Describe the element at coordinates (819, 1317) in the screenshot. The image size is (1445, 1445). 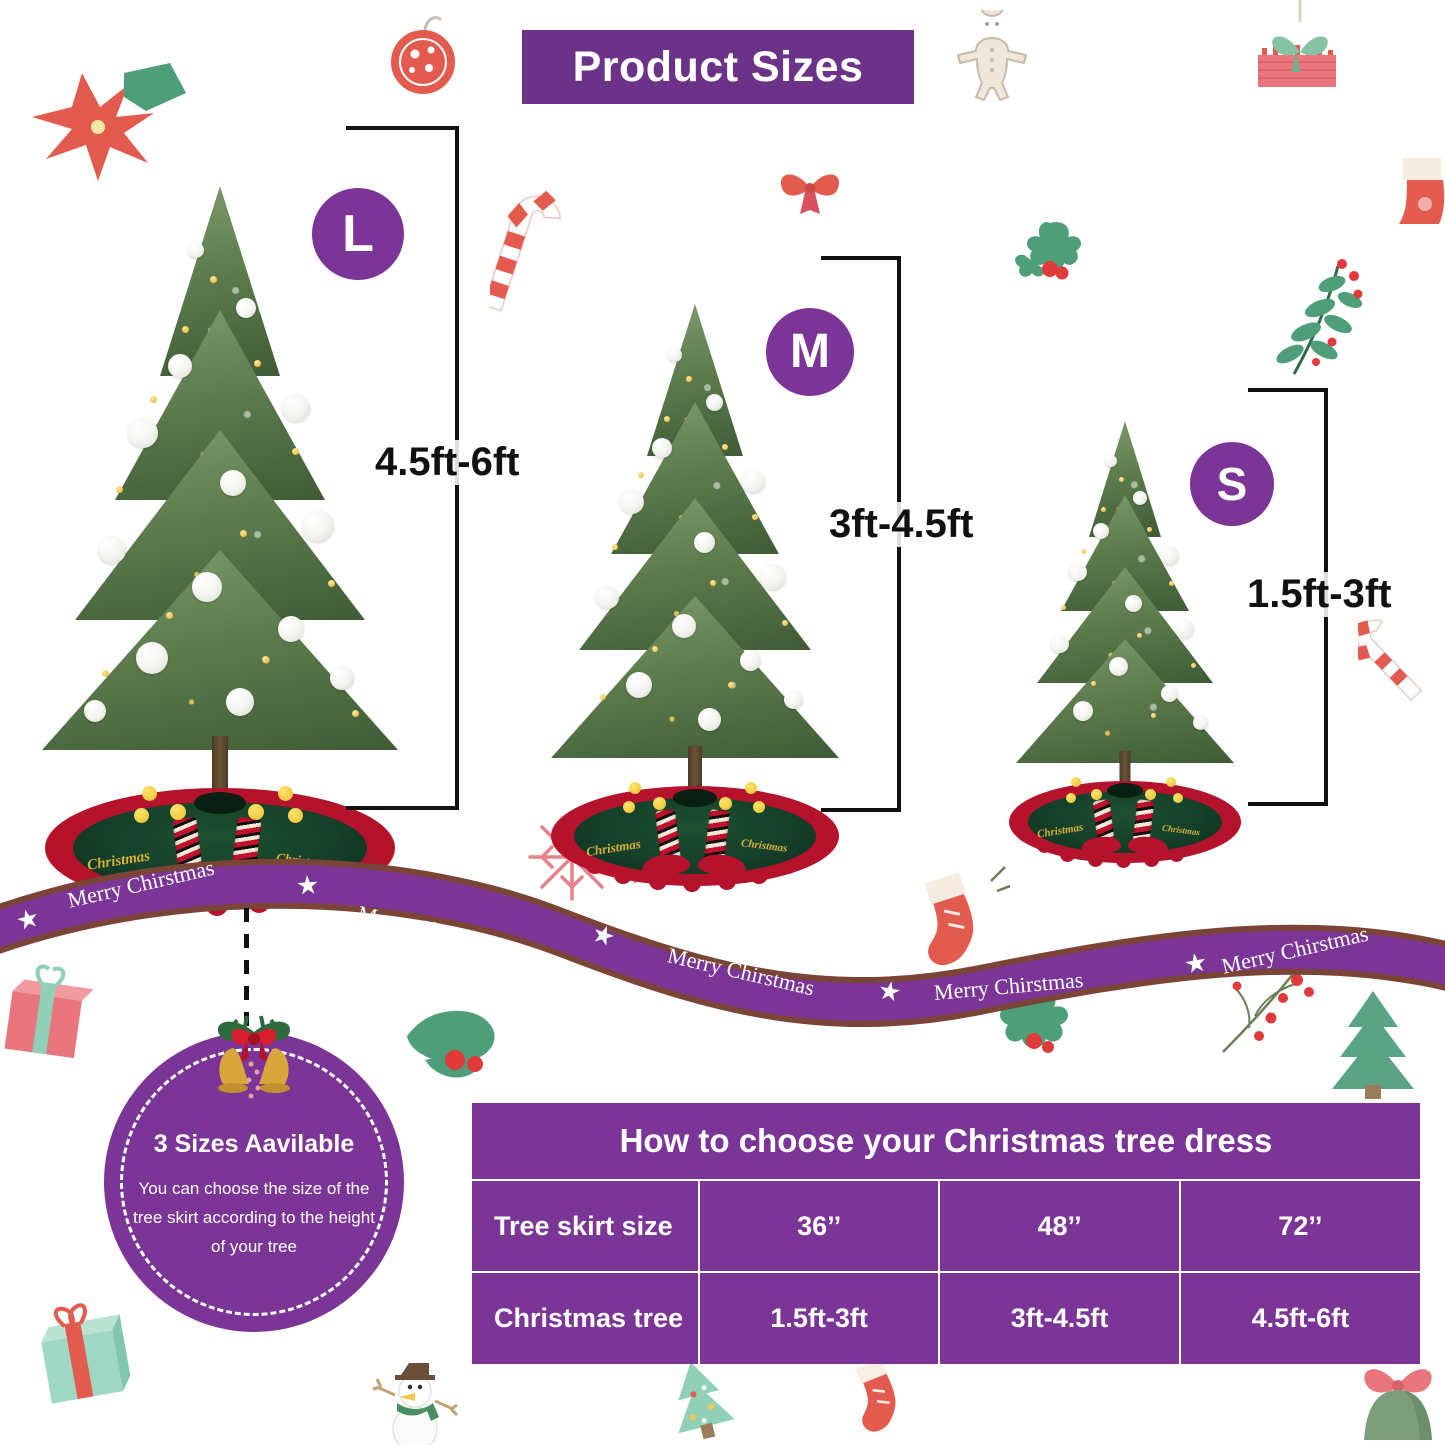
I see `cell-tree-height-1: 1.5ft-3ft` at that location.